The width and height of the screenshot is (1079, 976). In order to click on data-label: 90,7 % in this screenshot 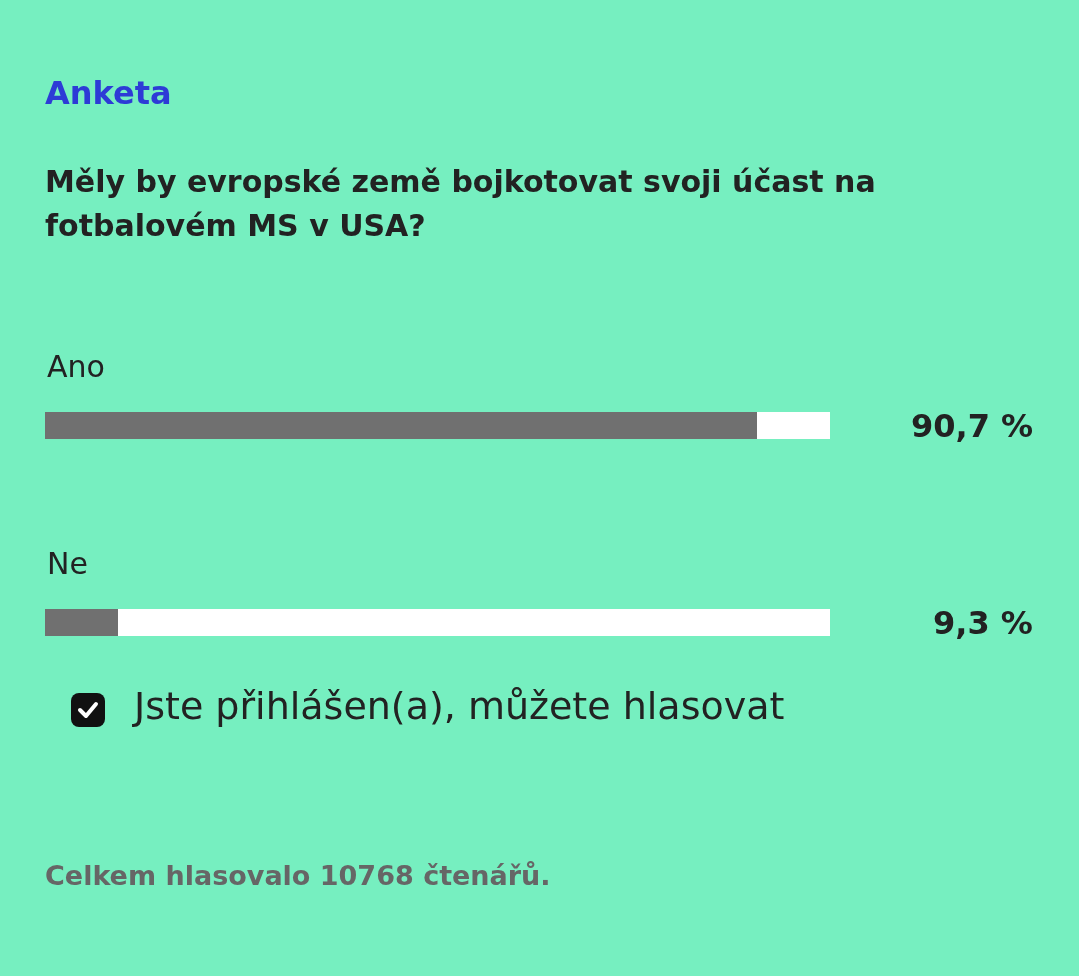, I will do `click(972, 426)`.